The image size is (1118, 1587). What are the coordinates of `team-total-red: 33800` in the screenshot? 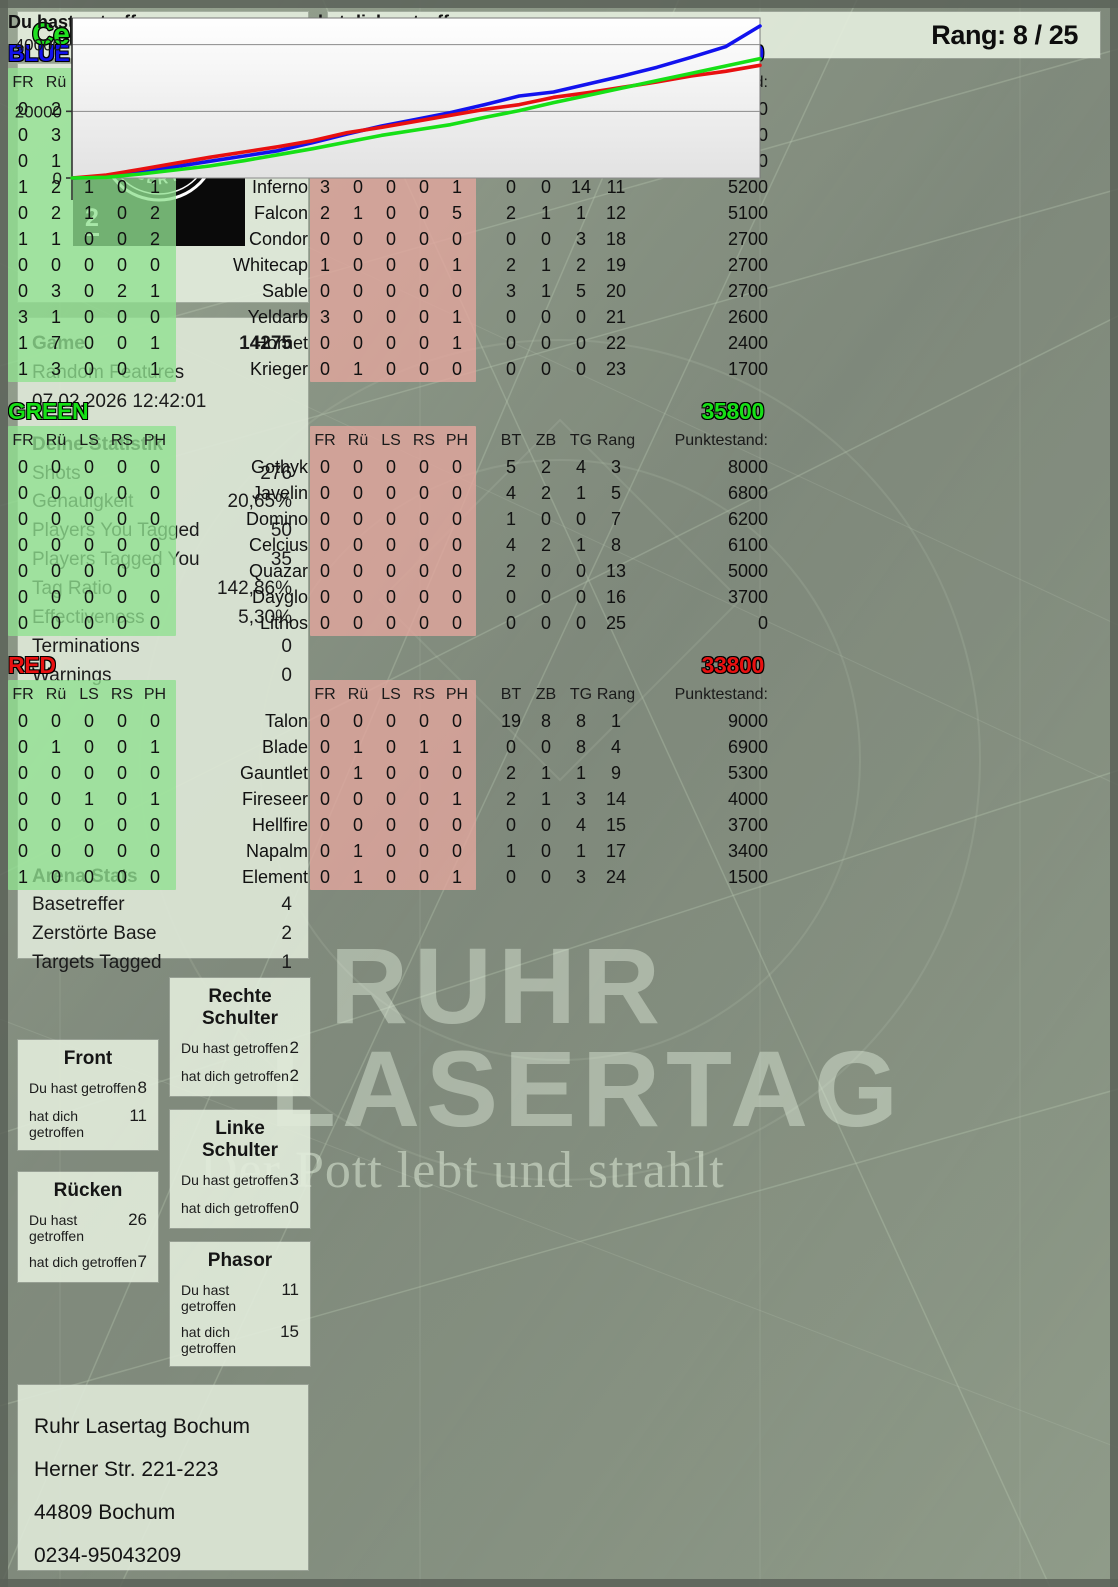 It's located at (733, 665).